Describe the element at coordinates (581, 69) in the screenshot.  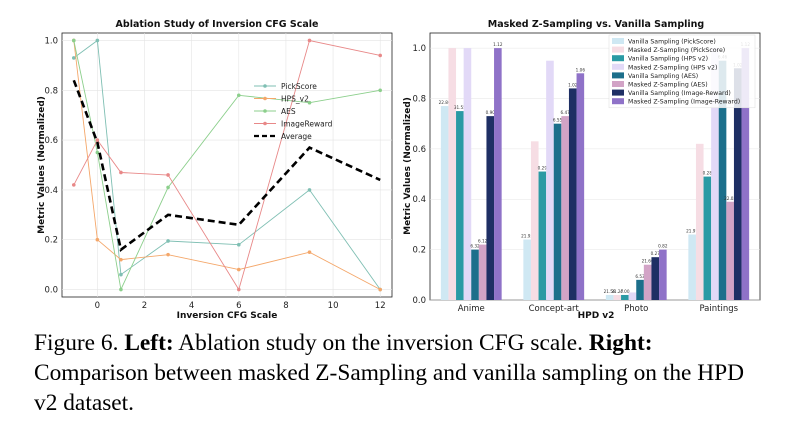
I see `right-bar-value-label: 1.06` at that location.